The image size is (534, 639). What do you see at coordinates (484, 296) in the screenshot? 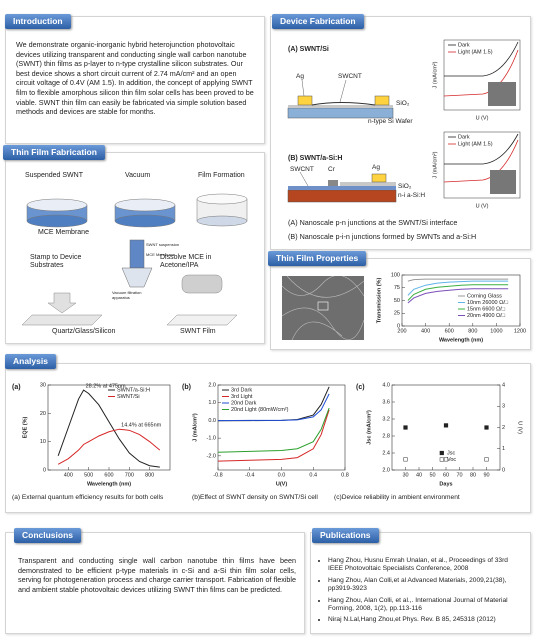
I see `legend-label: Corning Glass` at bounding box center [484, 296].